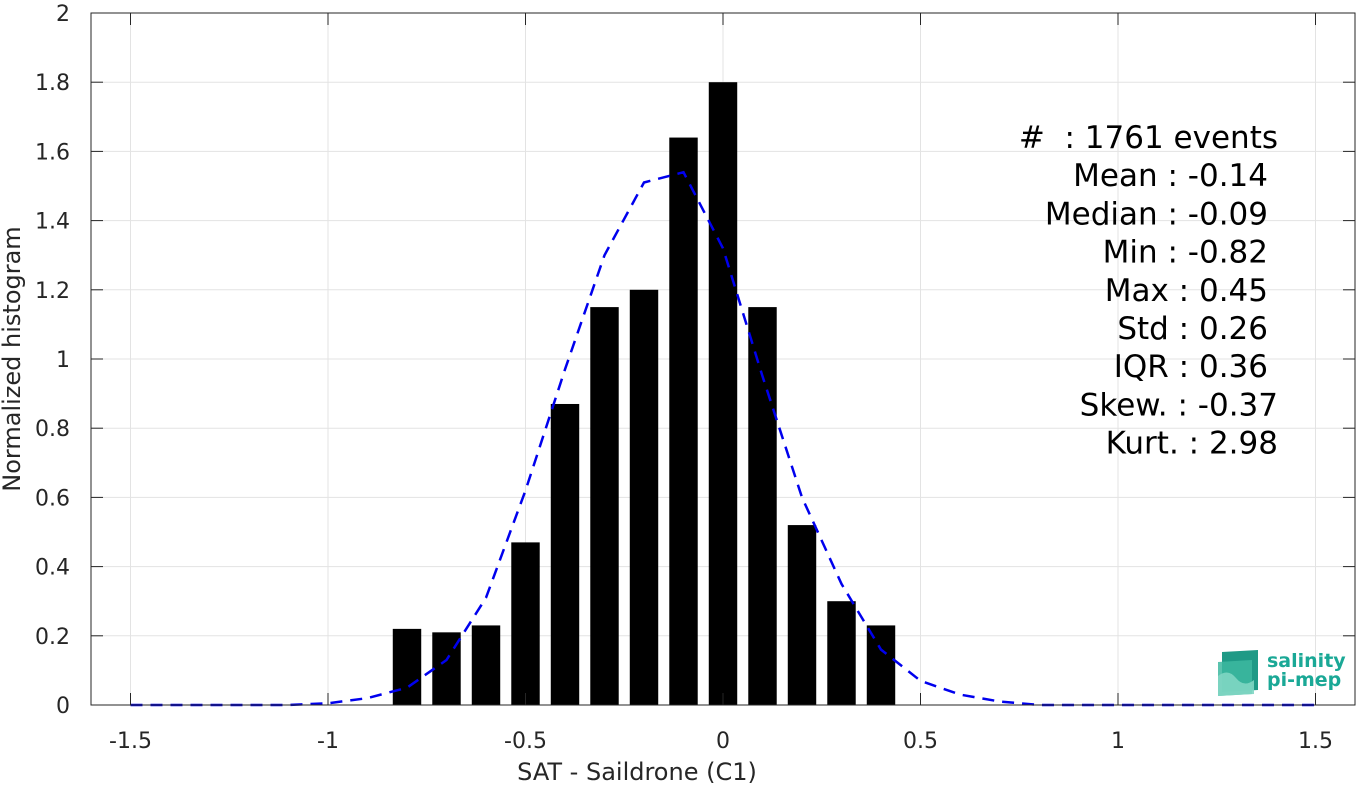 The width and height of the screenshot is (1367, 785). Describe the element at coordinates (52, 429) in the screenshot. I see `y-tick-label: 0.8` at that location.